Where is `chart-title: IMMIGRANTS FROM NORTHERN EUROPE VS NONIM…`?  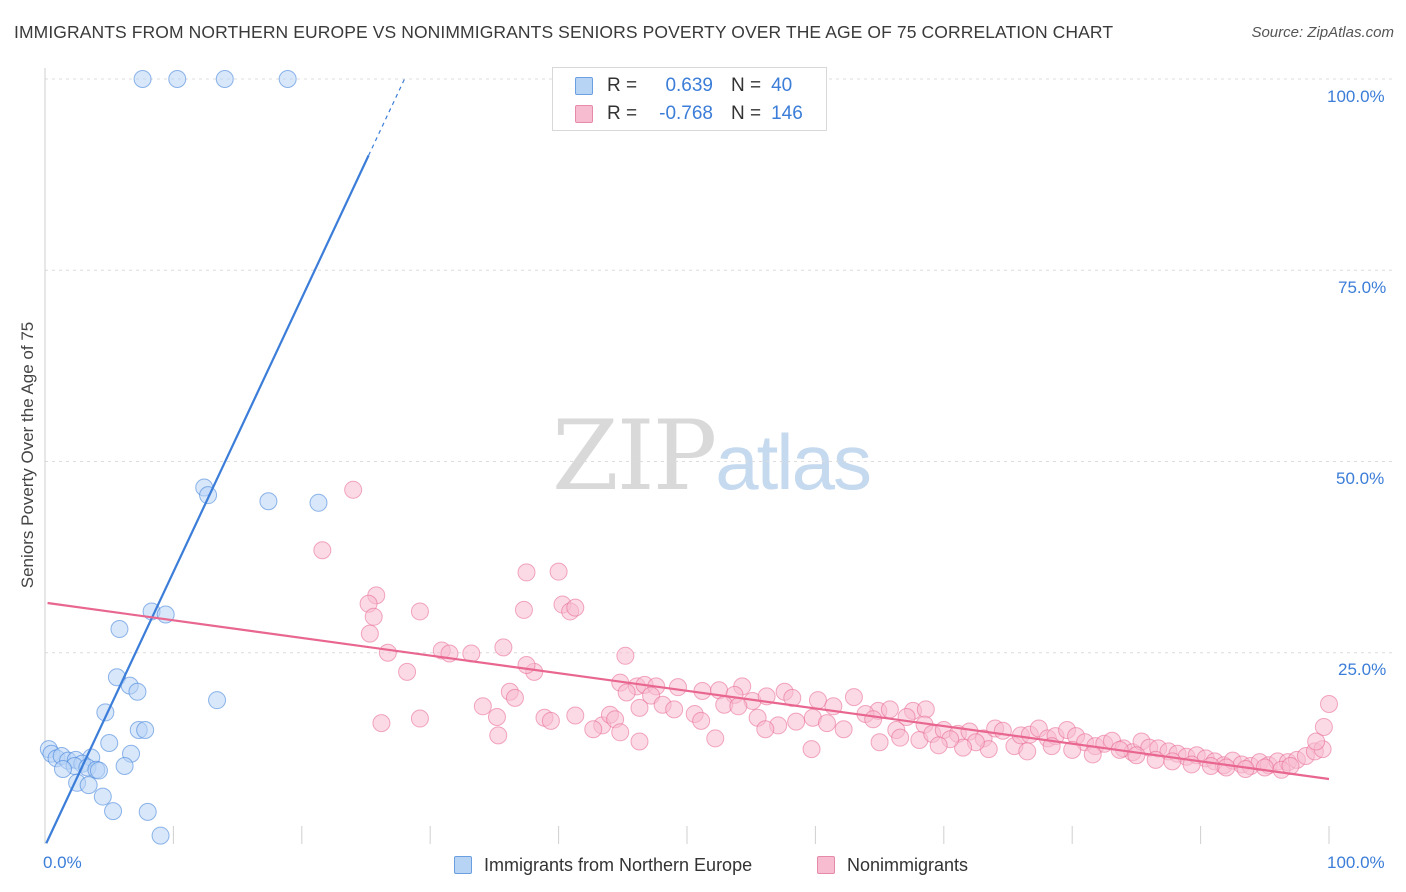
chart-title: IMMIGRANTS FROM NORTHERN EUROPE VS NONIM… is located at coordinates (564, 32).